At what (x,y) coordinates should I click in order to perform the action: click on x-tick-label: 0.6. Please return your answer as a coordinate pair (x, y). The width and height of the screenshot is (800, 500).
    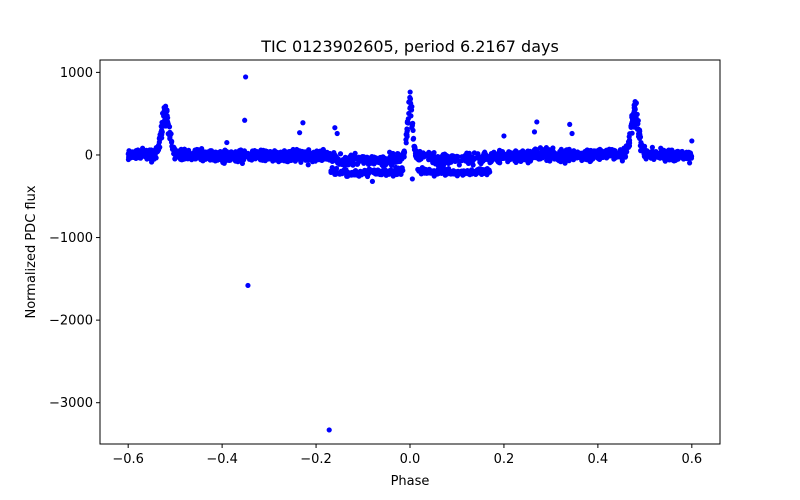
    Looking at the image, I should click on (691, 459).